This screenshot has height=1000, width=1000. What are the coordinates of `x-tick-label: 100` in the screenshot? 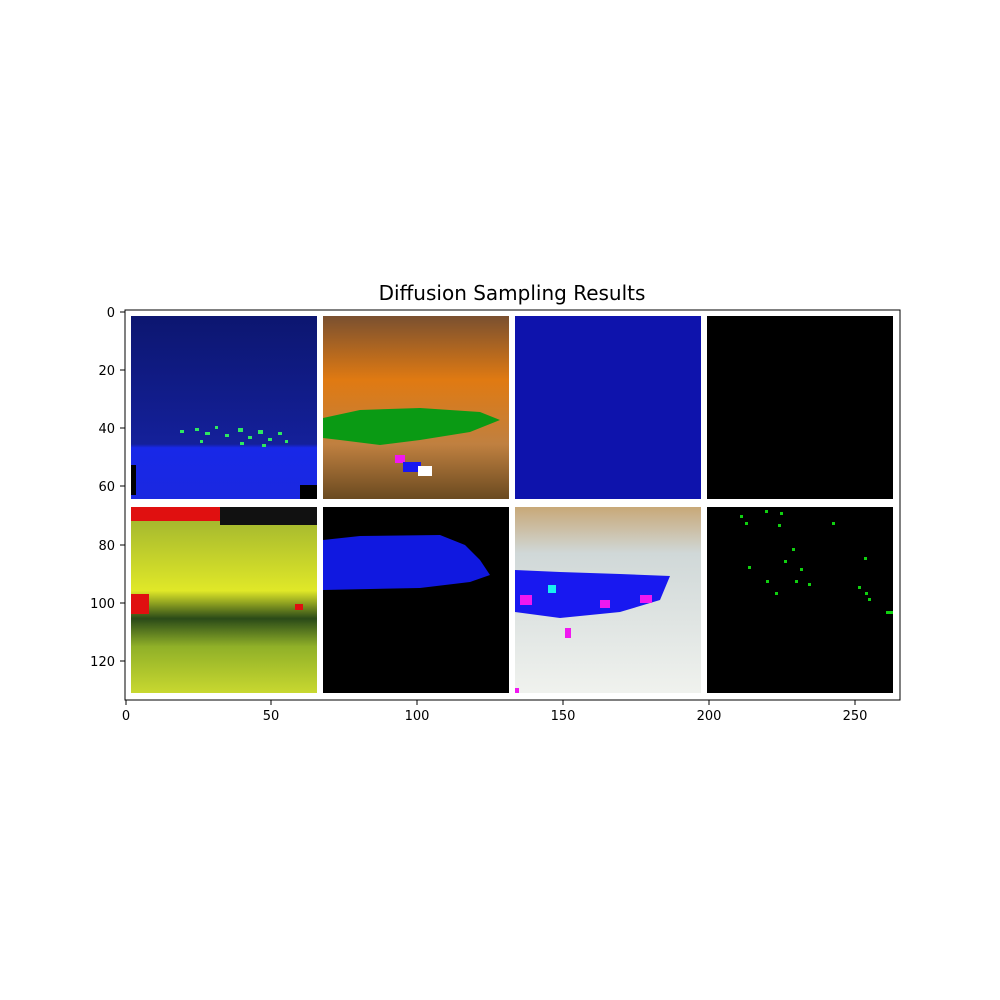 It's located at (417, 716).